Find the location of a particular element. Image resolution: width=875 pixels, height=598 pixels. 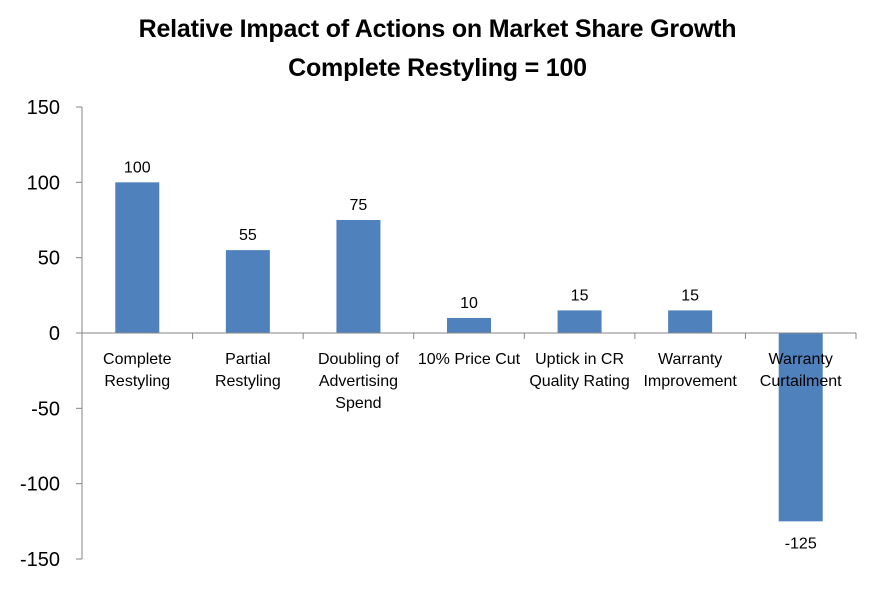

data-label: 75 is located at coordinates (359, 205).